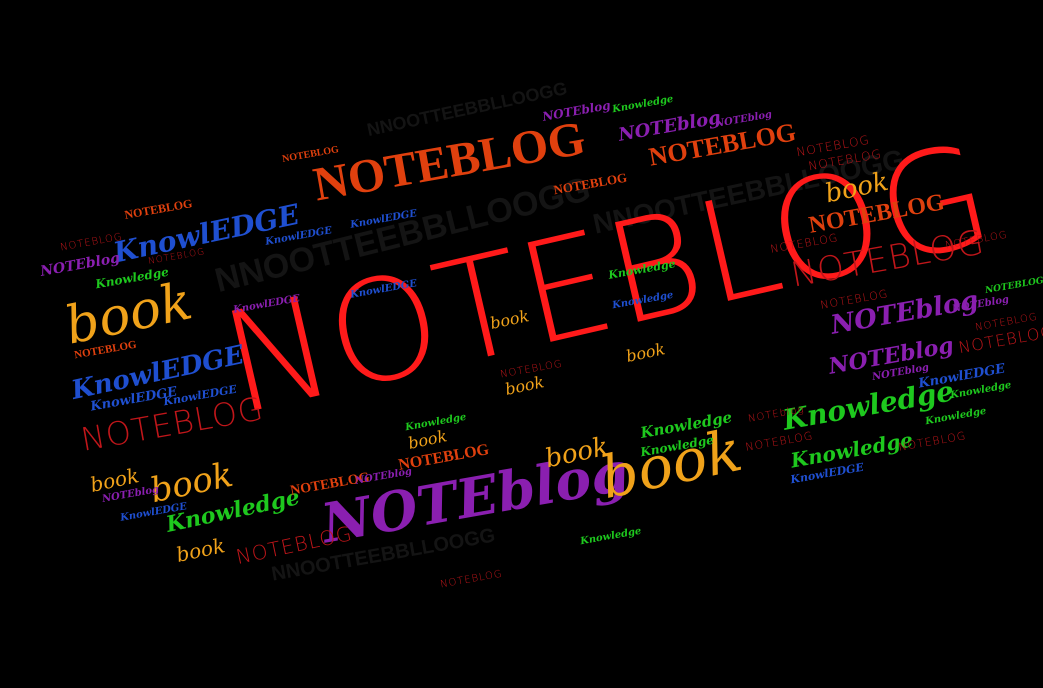 The width and height of the screenshot is (1043, 688). What do you see at coordinates (200, 550) in the screenshot?
I see `word-book: book` at bounding box center [200, 550].